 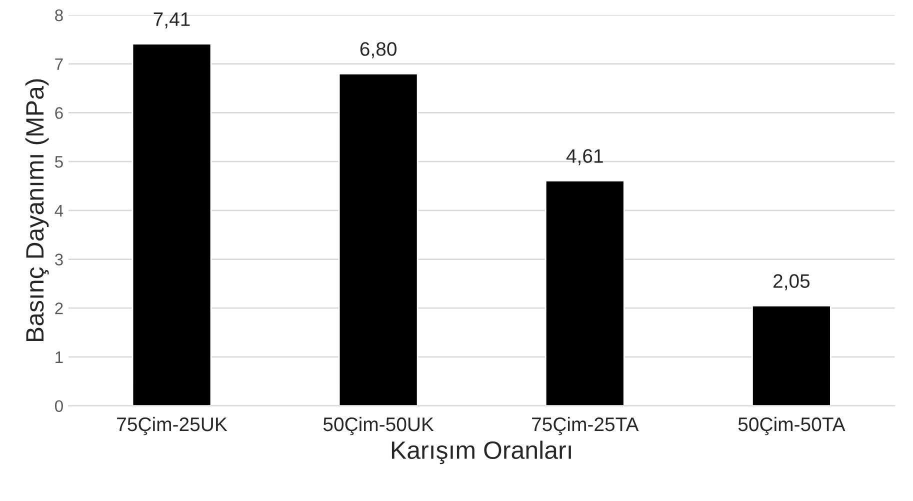 I want to click on y-tick-label: 5, so click(x=59, y=162).